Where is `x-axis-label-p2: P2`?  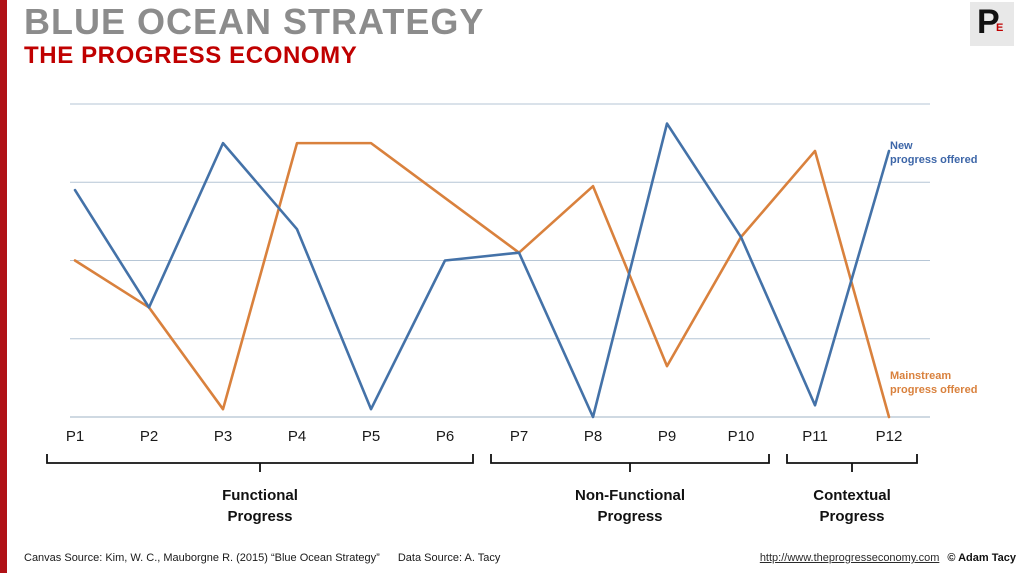 x-axis-label-p2: P2 is located at coordinates (149, 436).